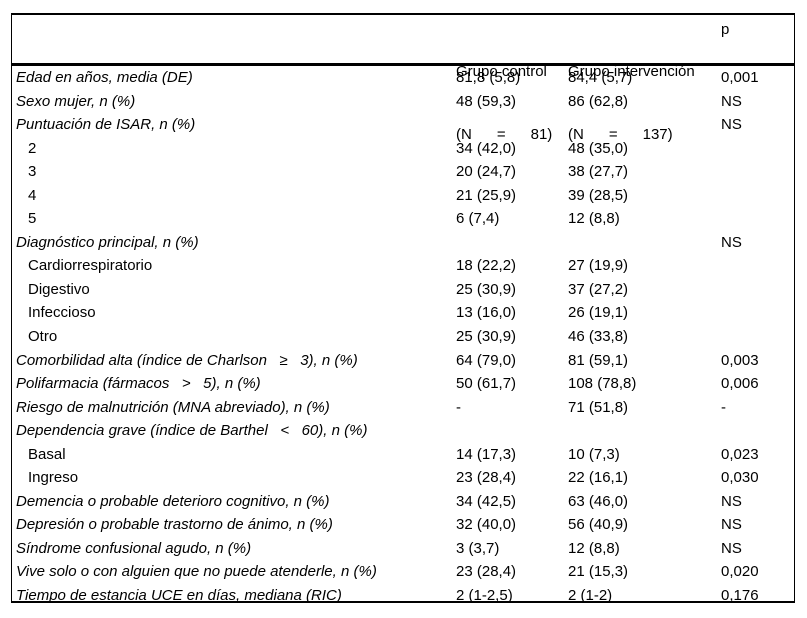  Describe the element at coordinates (403, 243) in the screenshot. I see `table-row: Diagnóstico principal, n (%) NS` at that location.